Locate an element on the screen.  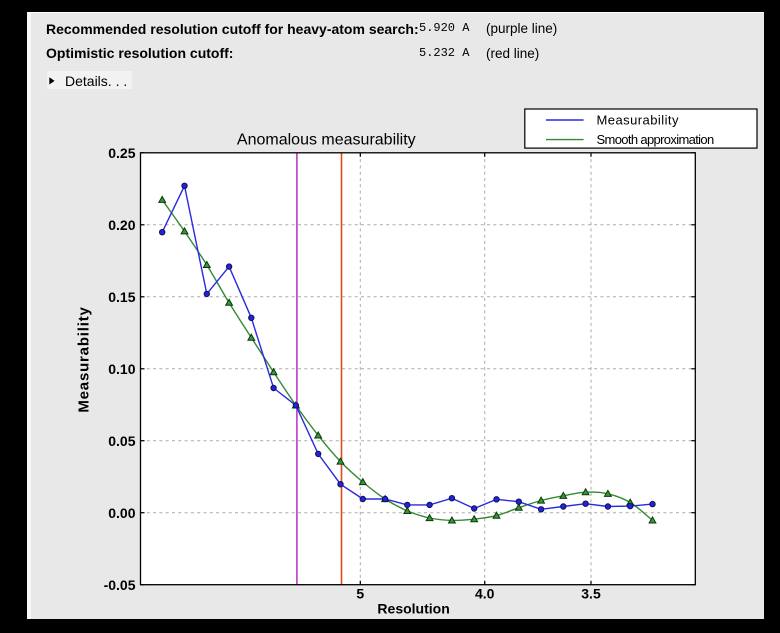
svg-text: 0.20 is located at coordinates (121, 225).